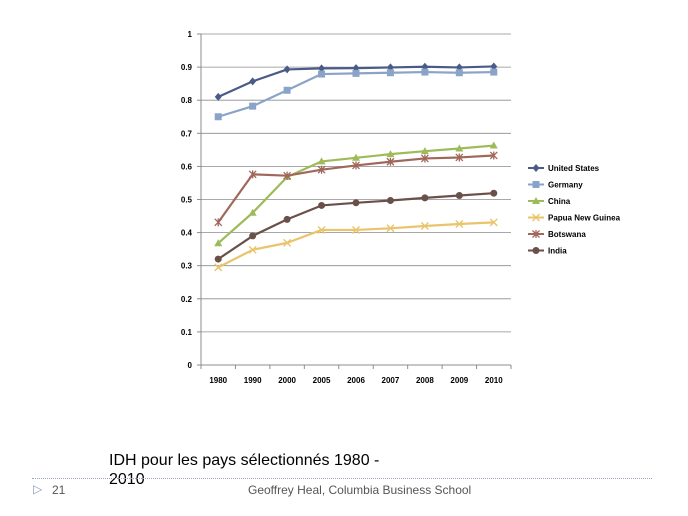  I want to click on x-tick-label: 2009, so click(459, 380).